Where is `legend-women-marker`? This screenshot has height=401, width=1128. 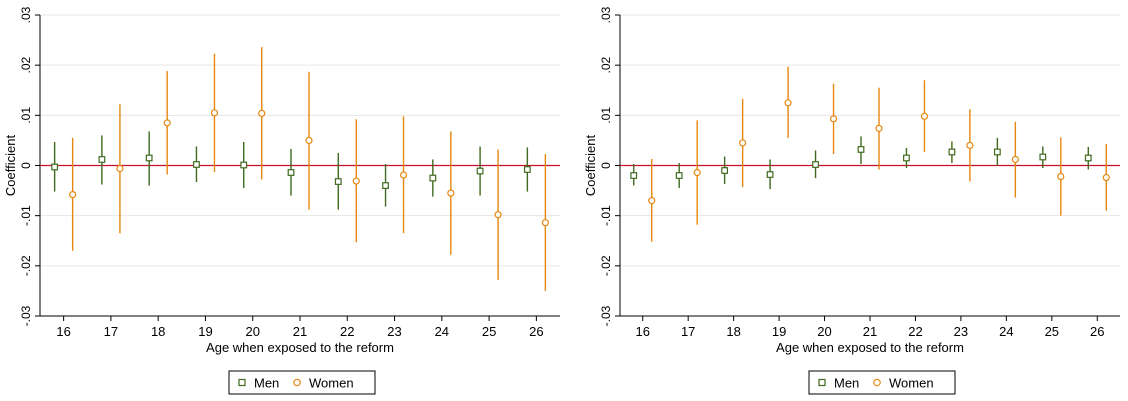
legend-women-marker is located at coordinates (297, 382).